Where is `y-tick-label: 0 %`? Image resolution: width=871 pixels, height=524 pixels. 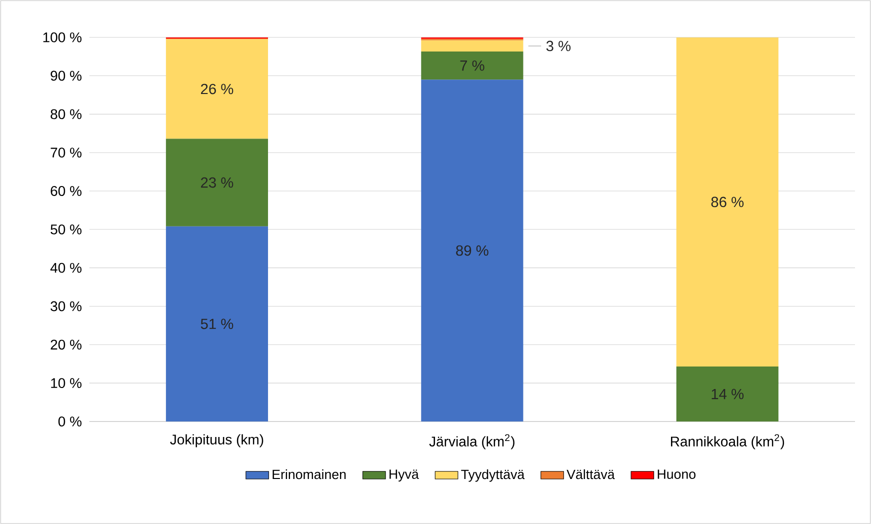
y-tick-label: 0 % is located at coordinates (70, 421).